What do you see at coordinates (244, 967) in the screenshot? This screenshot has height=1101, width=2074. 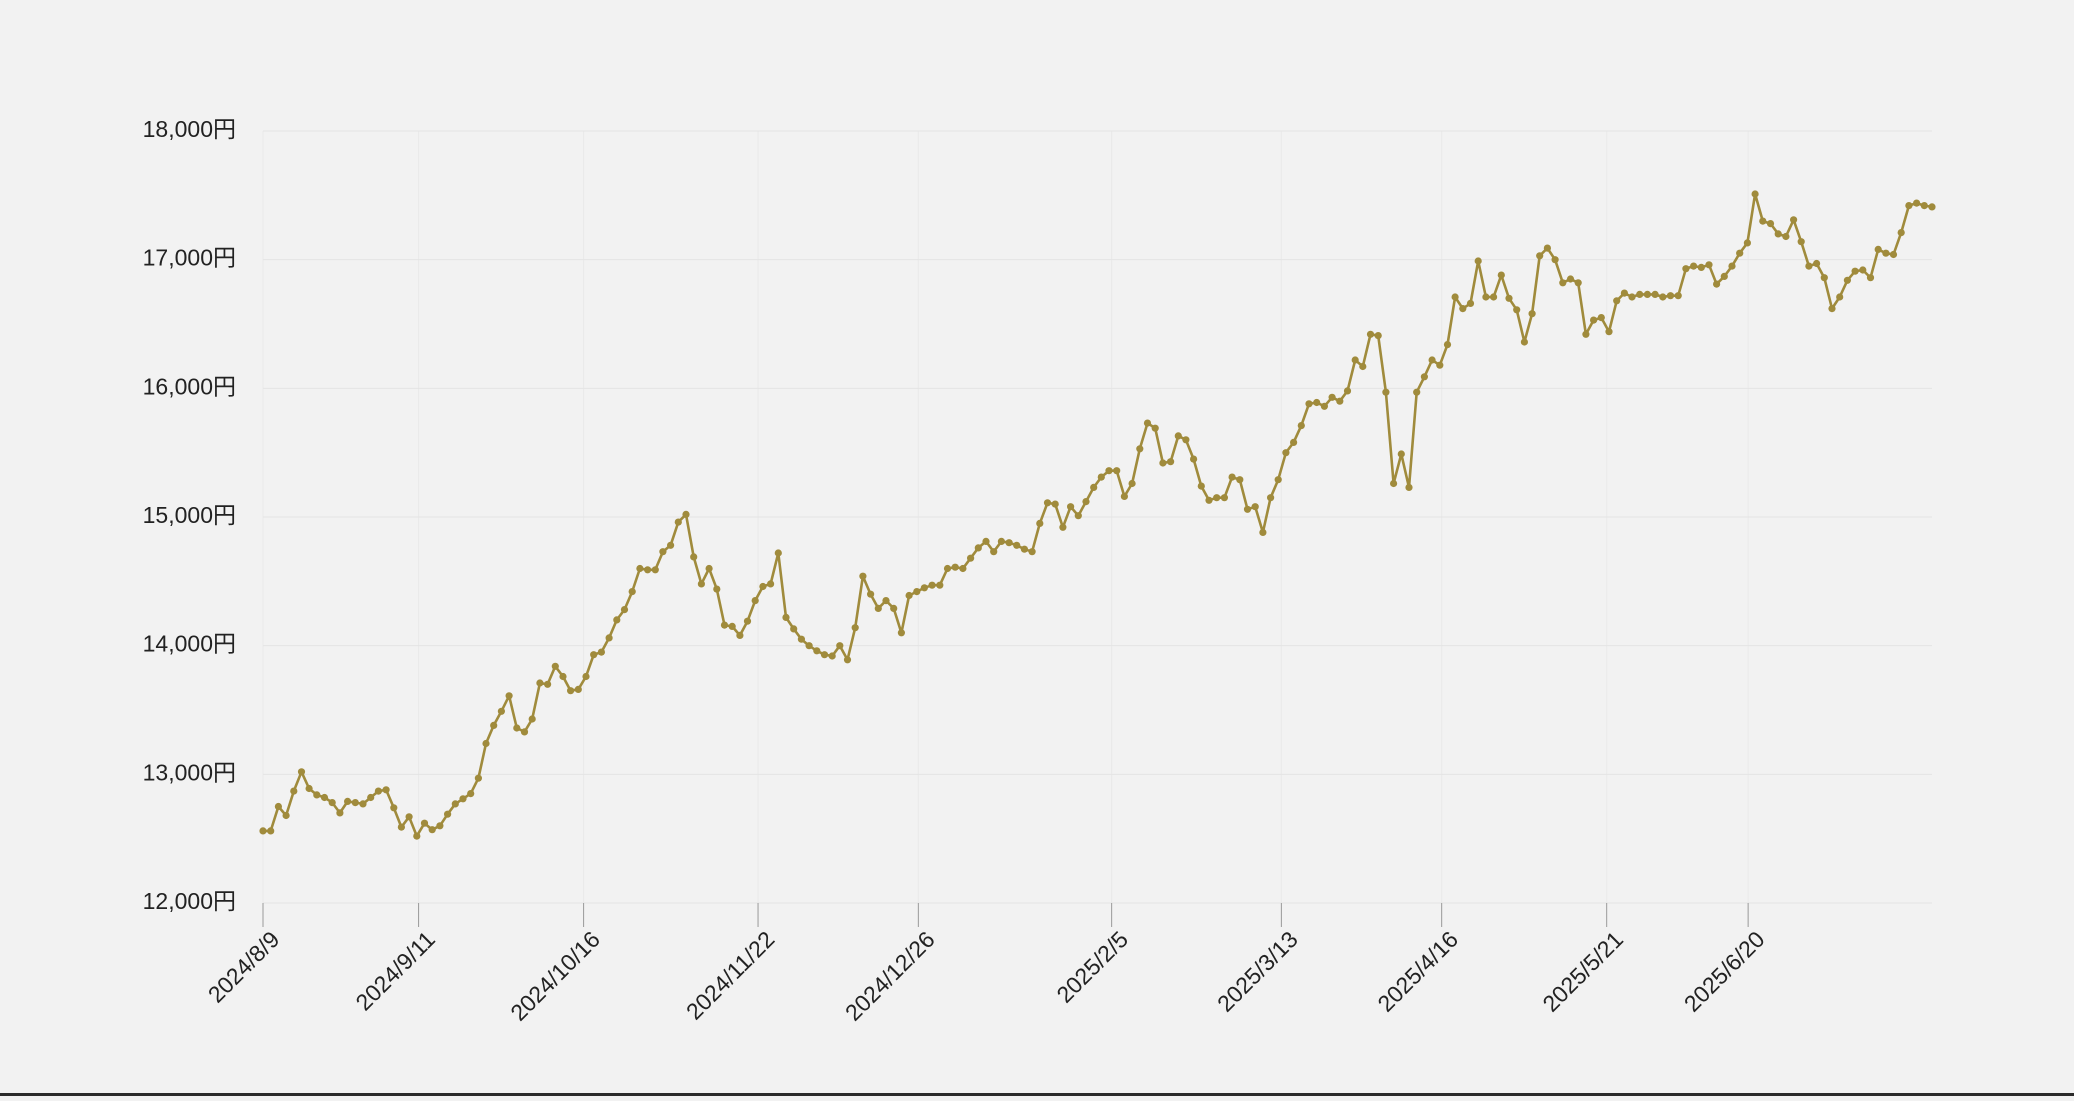 I see `x-tick-label: 2024/8/9` at bounding box center [244, 967].